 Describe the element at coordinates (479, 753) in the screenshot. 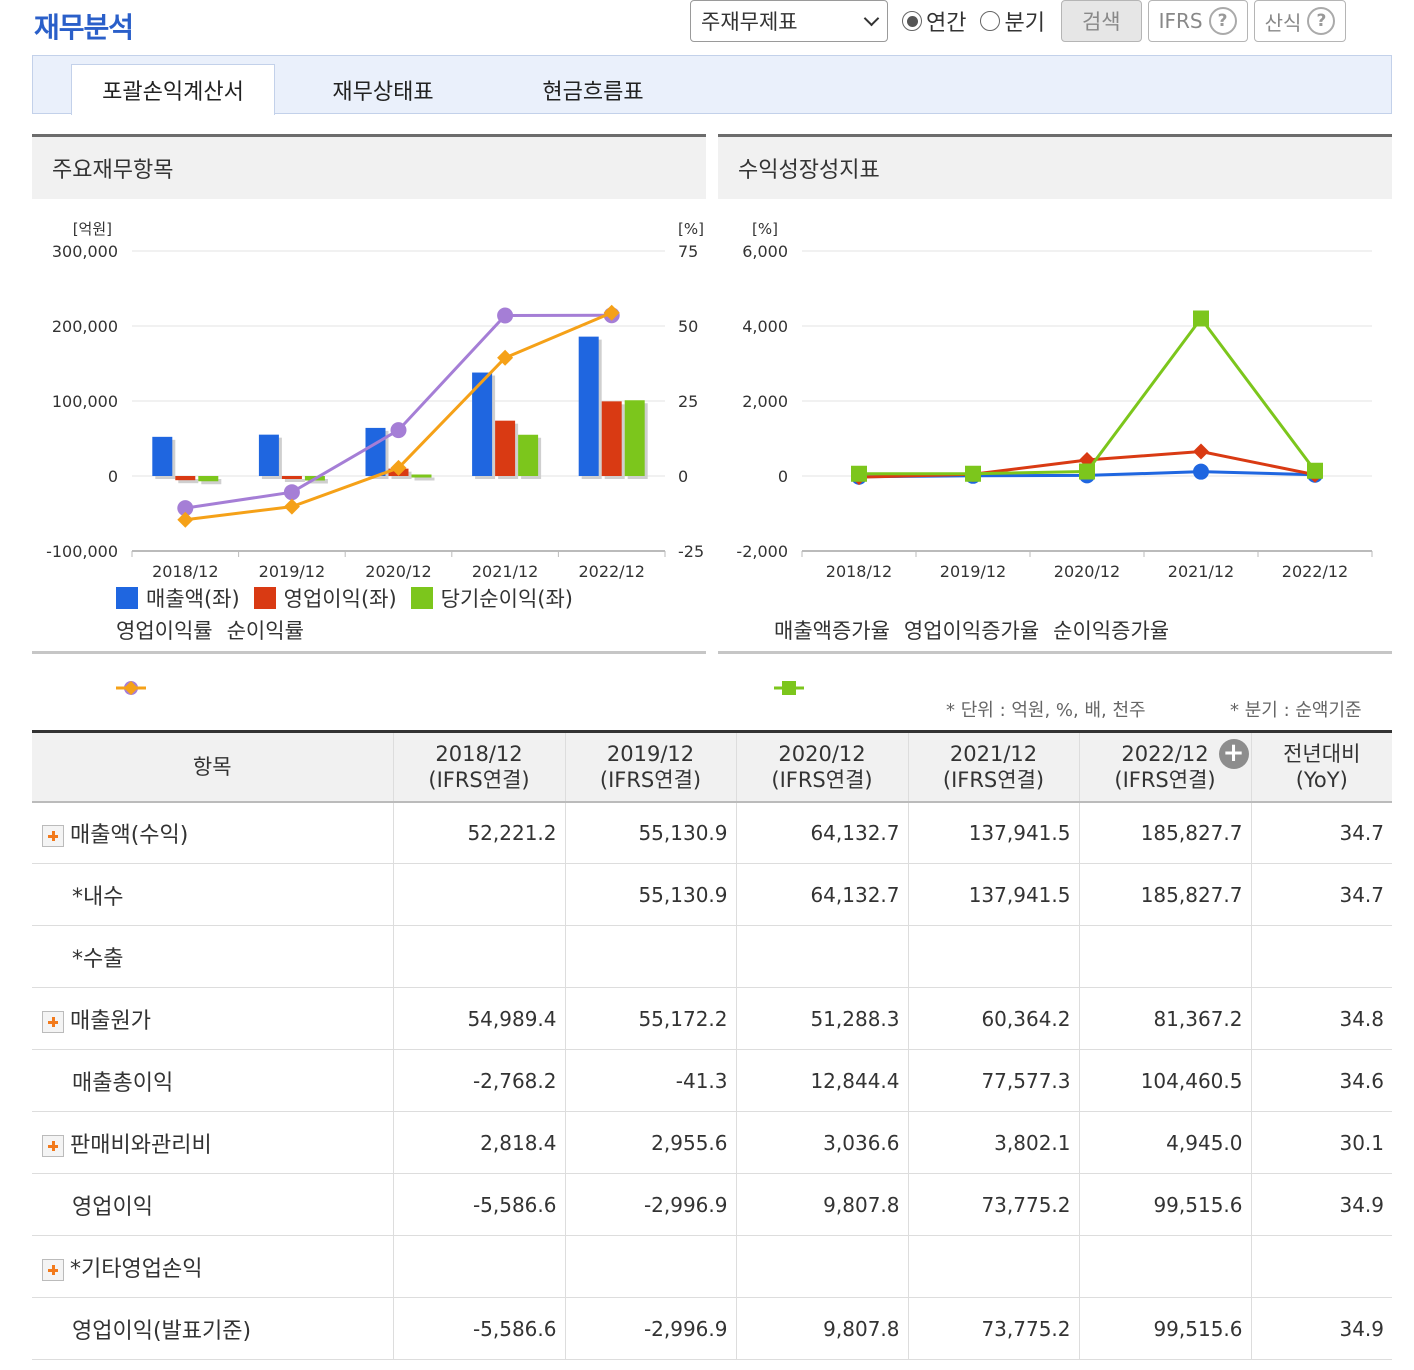

I see `header-line-1: 2018/12` at that location.